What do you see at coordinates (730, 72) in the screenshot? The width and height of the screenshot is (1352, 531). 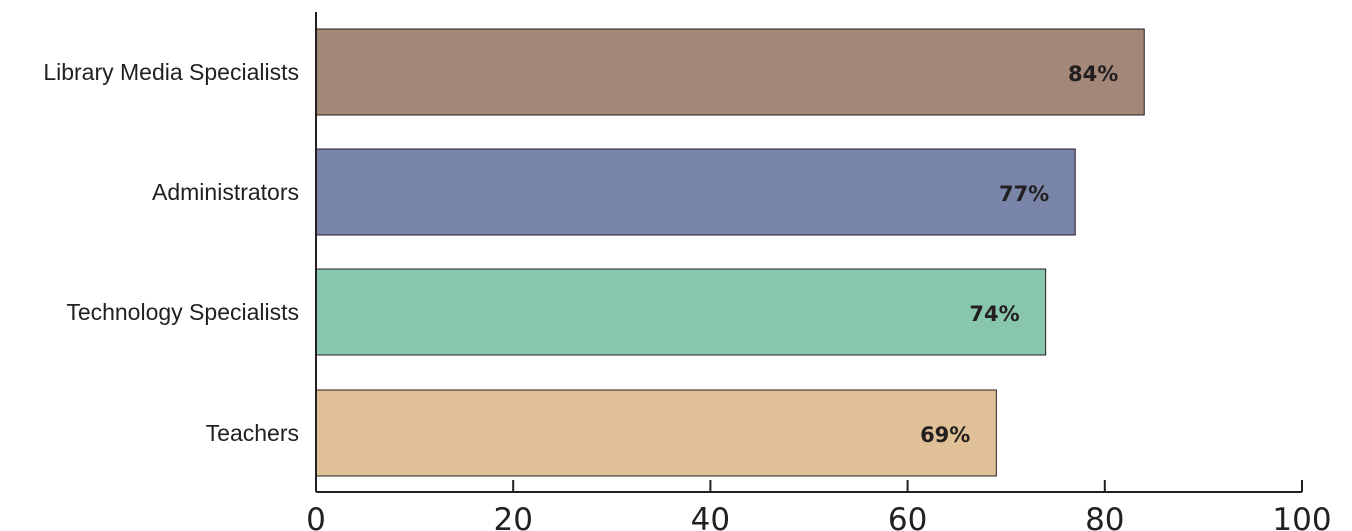 I see `bar-library-media-specialists` at bounding box center [730, 72].